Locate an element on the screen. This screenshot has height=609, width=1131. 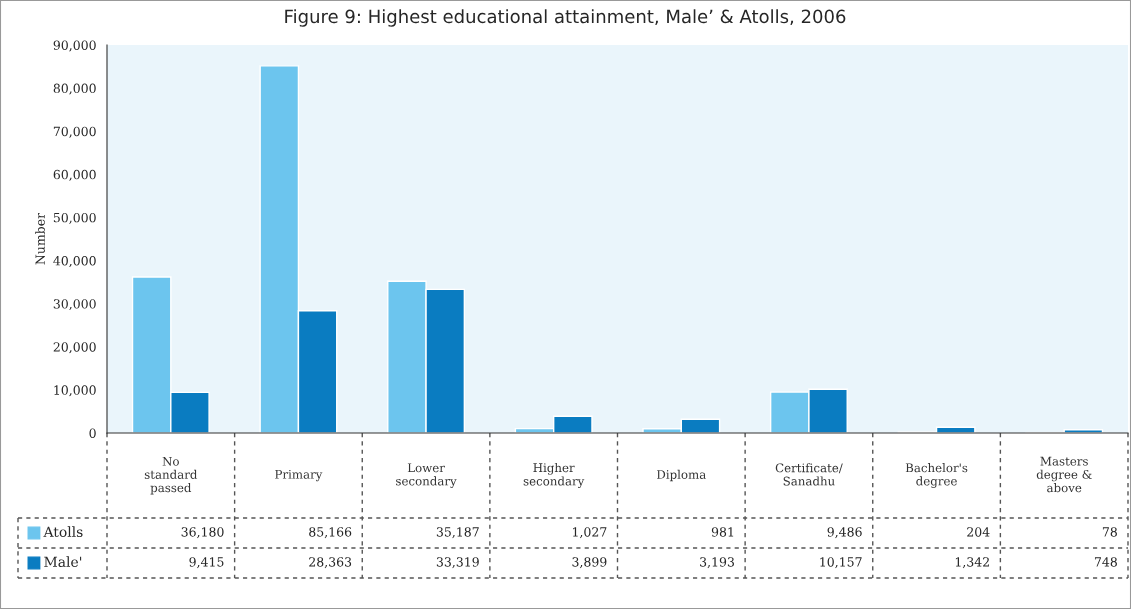
x-tick-label: No standard passed is located at coordinates (171, 475).